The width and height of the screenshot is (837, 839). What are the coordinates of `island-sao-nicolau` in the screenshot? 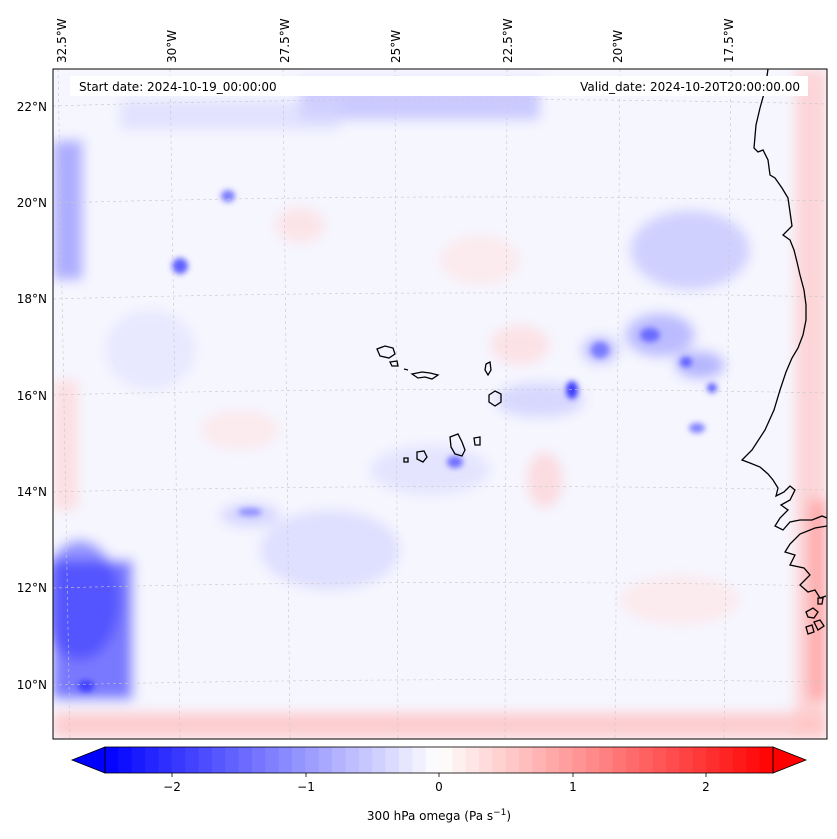 It's located at (425, 375).